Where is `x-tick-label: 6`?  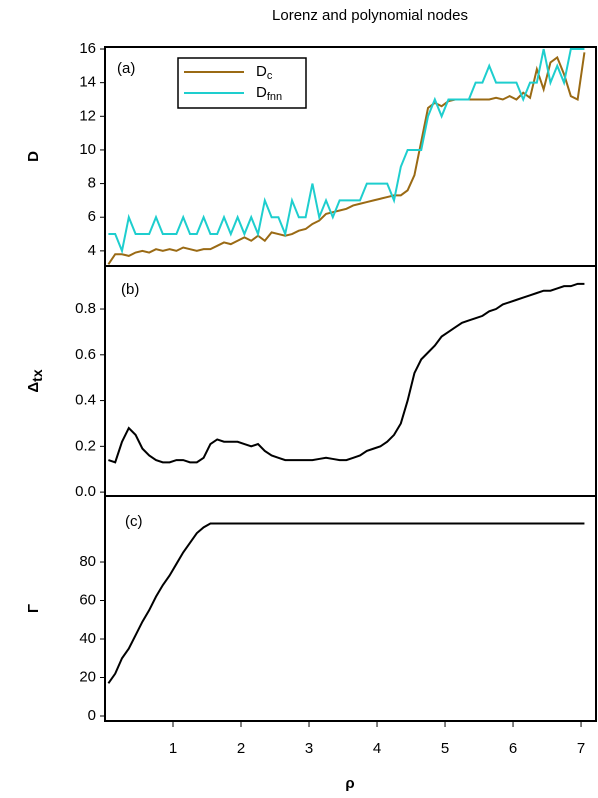 x-tick-label: 6 is located at coordinates (513, 748).